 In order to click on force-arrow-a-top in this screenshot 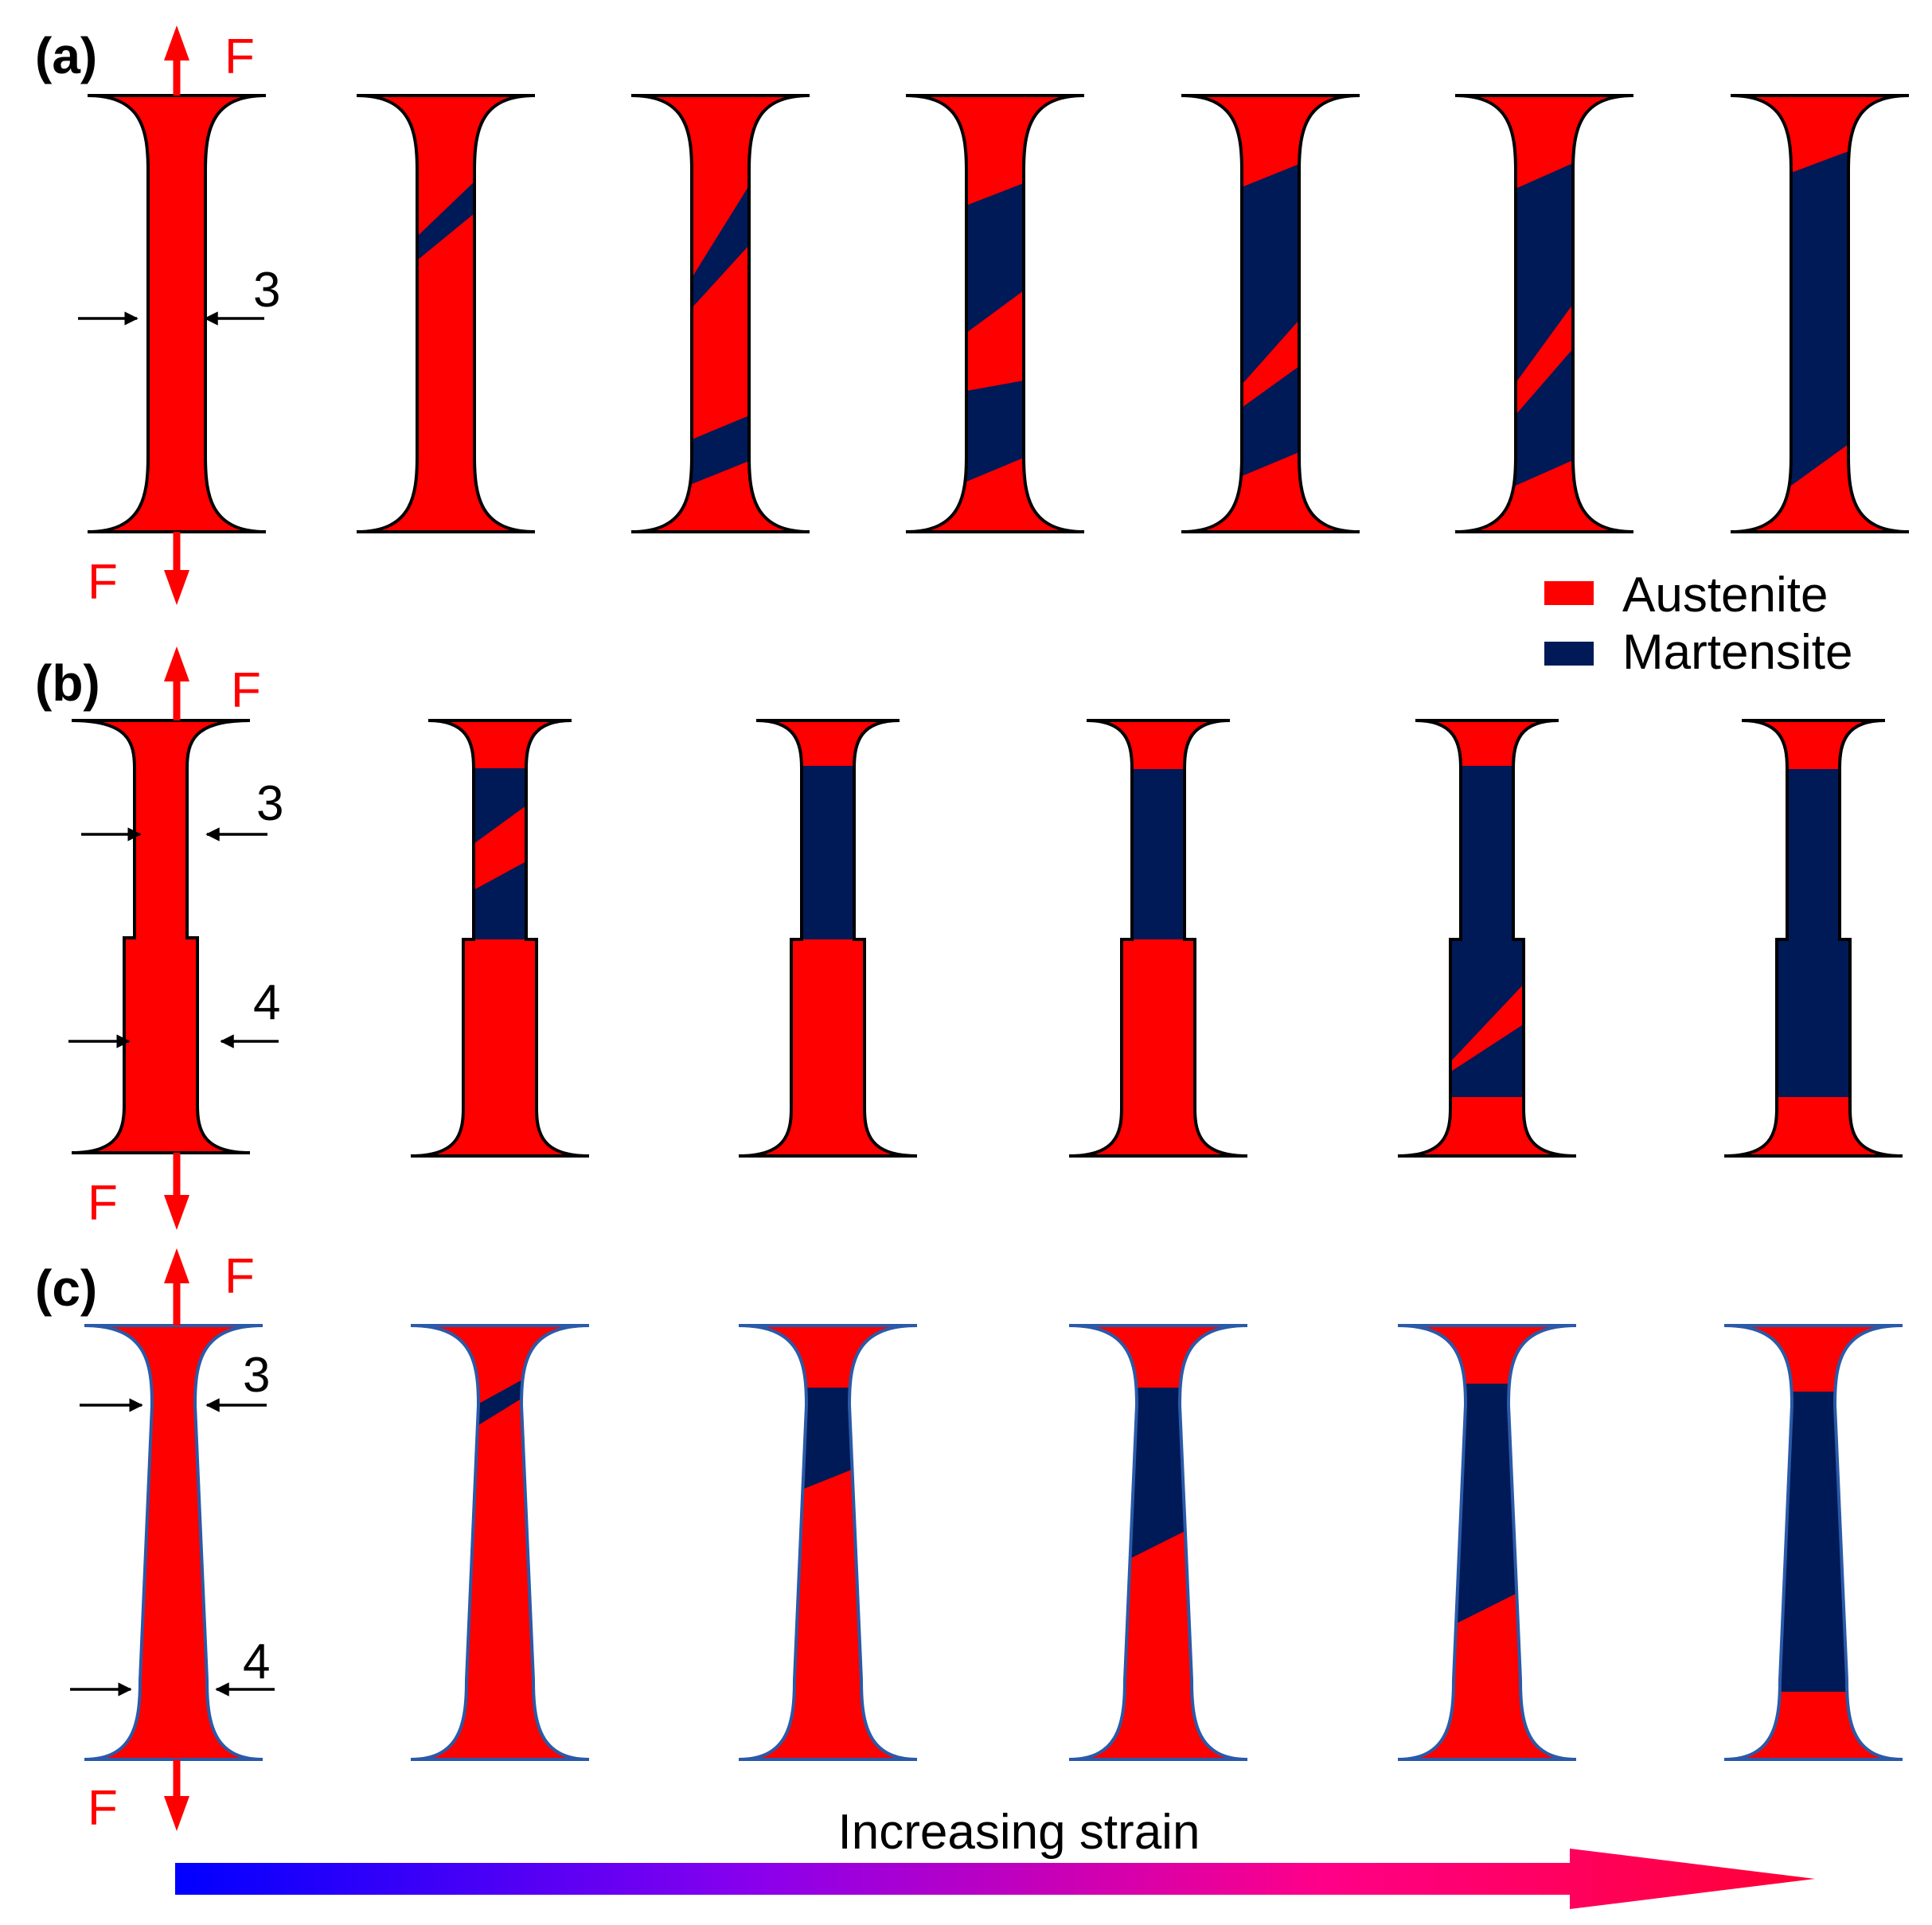, I will do `click(176, 61)`.